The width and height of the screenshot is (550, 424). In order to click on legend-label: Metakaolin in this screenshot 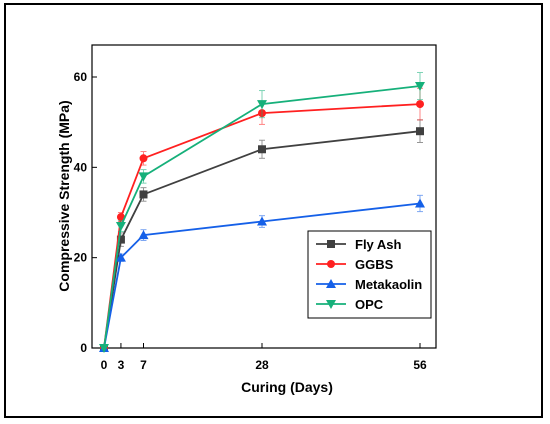, I will do `click(388, 284)`.